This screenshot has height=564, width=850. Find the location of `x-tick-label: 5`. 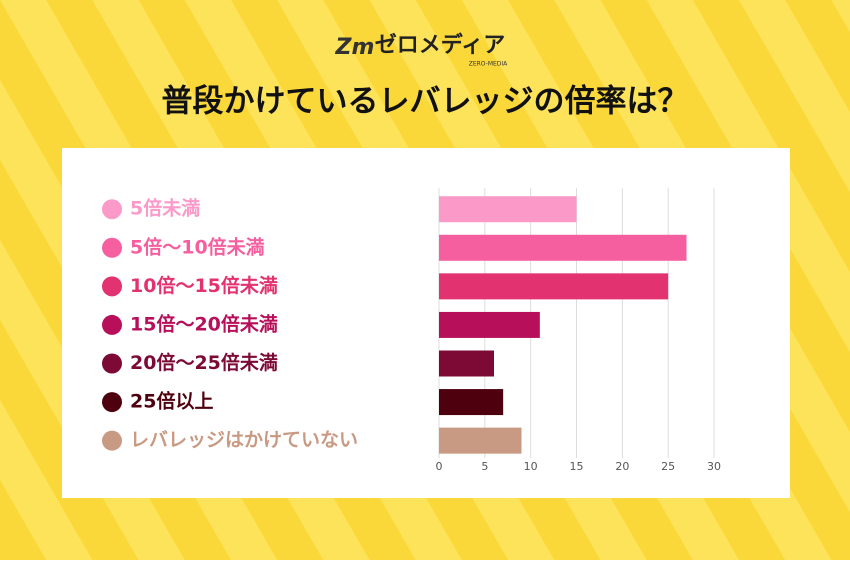

x-tick-label: 5 is located at coordinates (484, 466).